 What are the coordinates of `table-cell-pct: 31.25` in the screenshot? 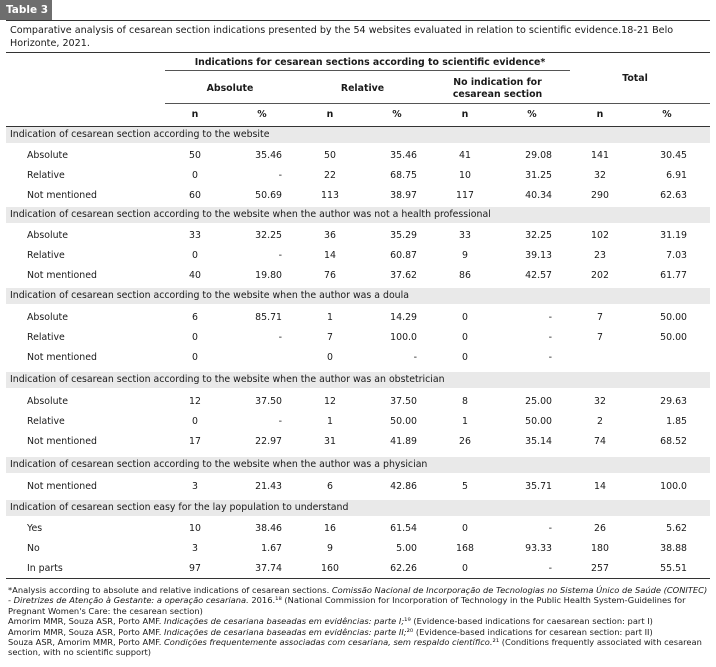 It's located at (538, 175).